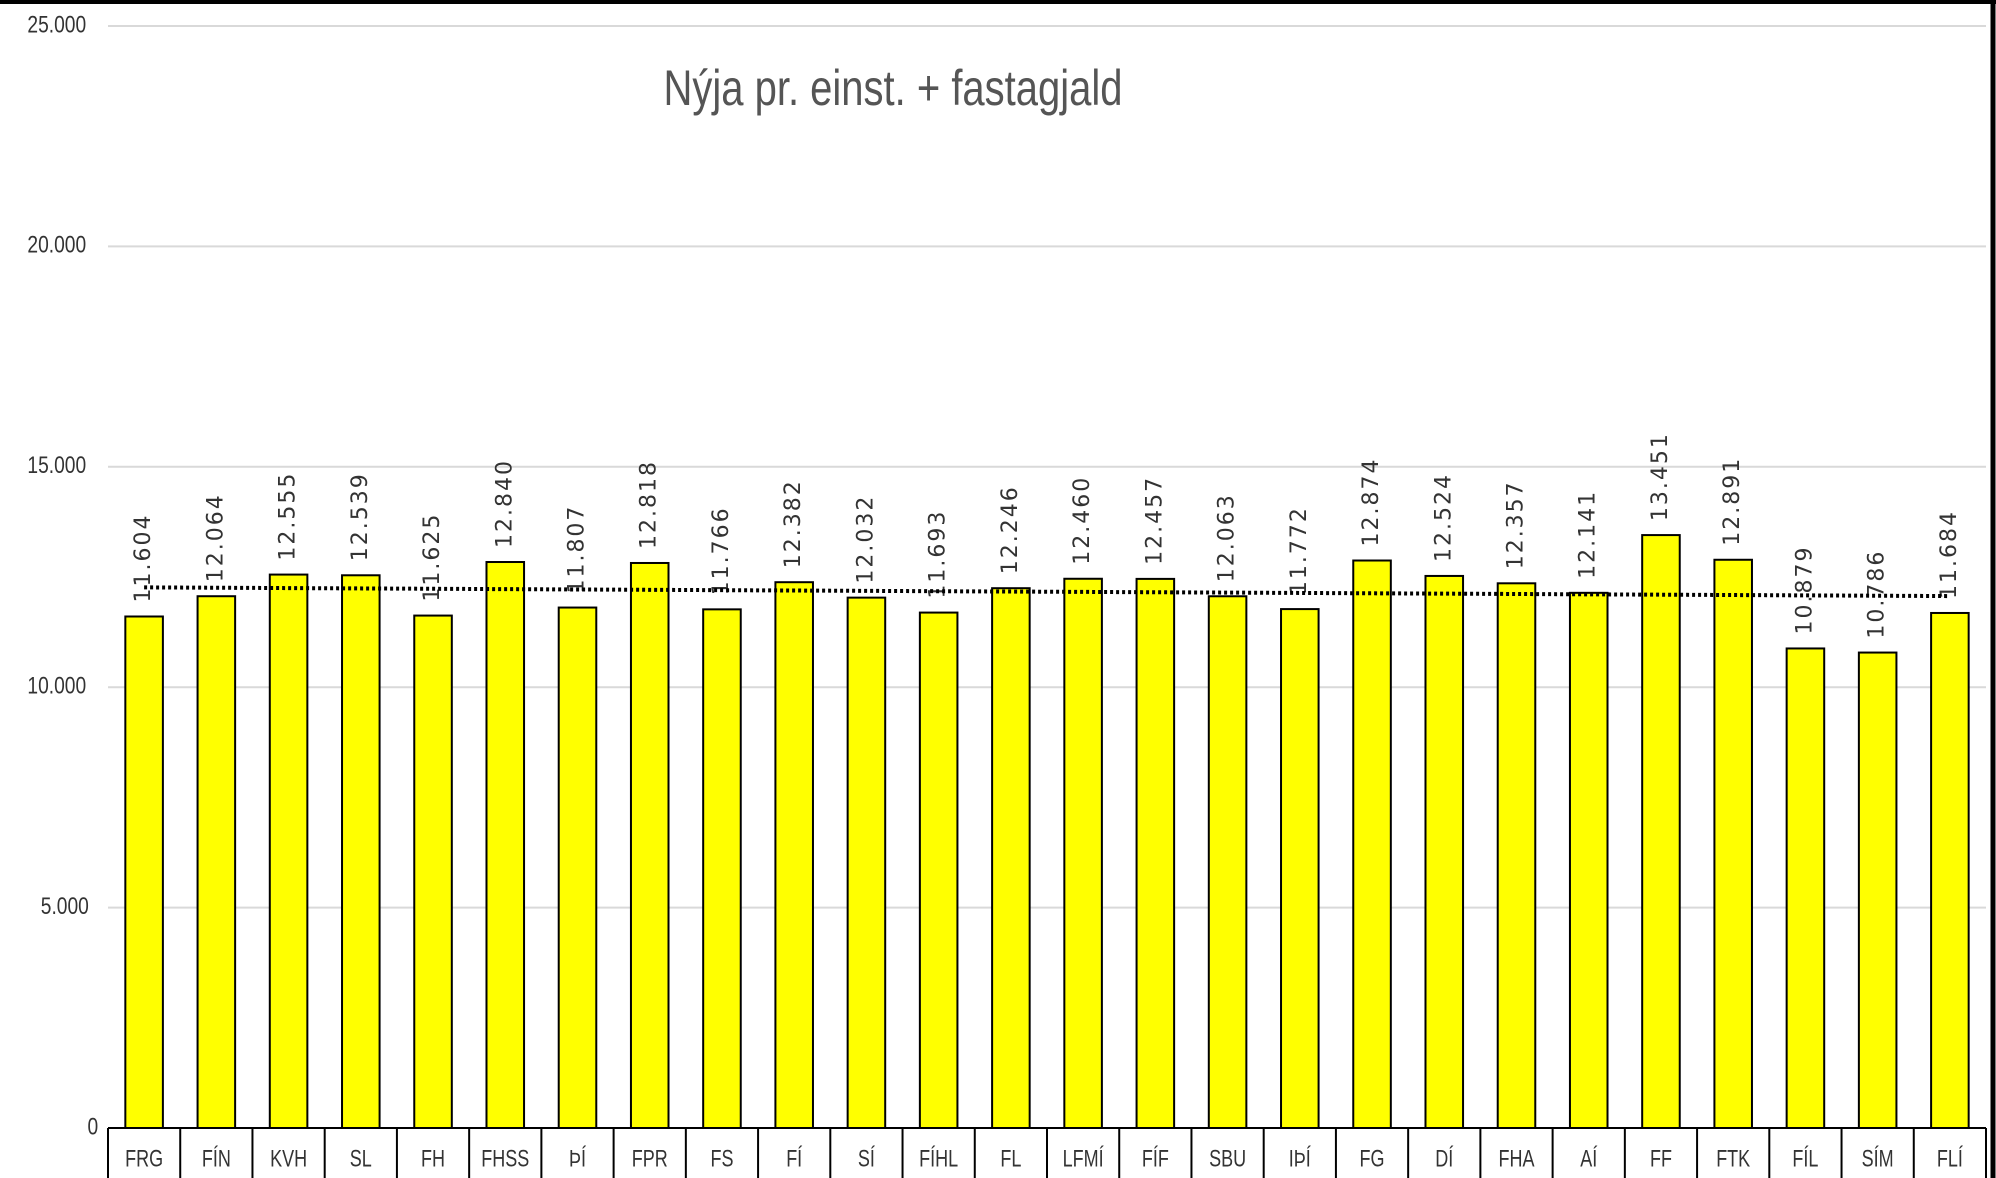 The image size is (1996, 1178). Describe the element at coordinates (1155, 1158) in the screenshot. I see `x-tick-label: FÍF` at that location.